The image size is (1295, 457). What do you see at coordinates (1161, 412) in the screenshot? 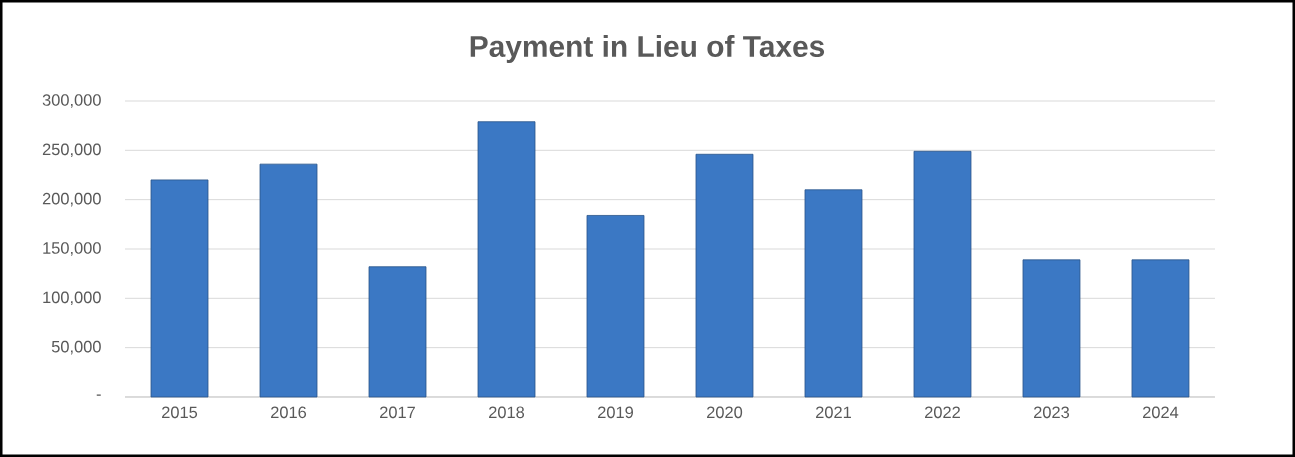
I see `x-tick-label: 2024` at bounding box center [1161, 412].